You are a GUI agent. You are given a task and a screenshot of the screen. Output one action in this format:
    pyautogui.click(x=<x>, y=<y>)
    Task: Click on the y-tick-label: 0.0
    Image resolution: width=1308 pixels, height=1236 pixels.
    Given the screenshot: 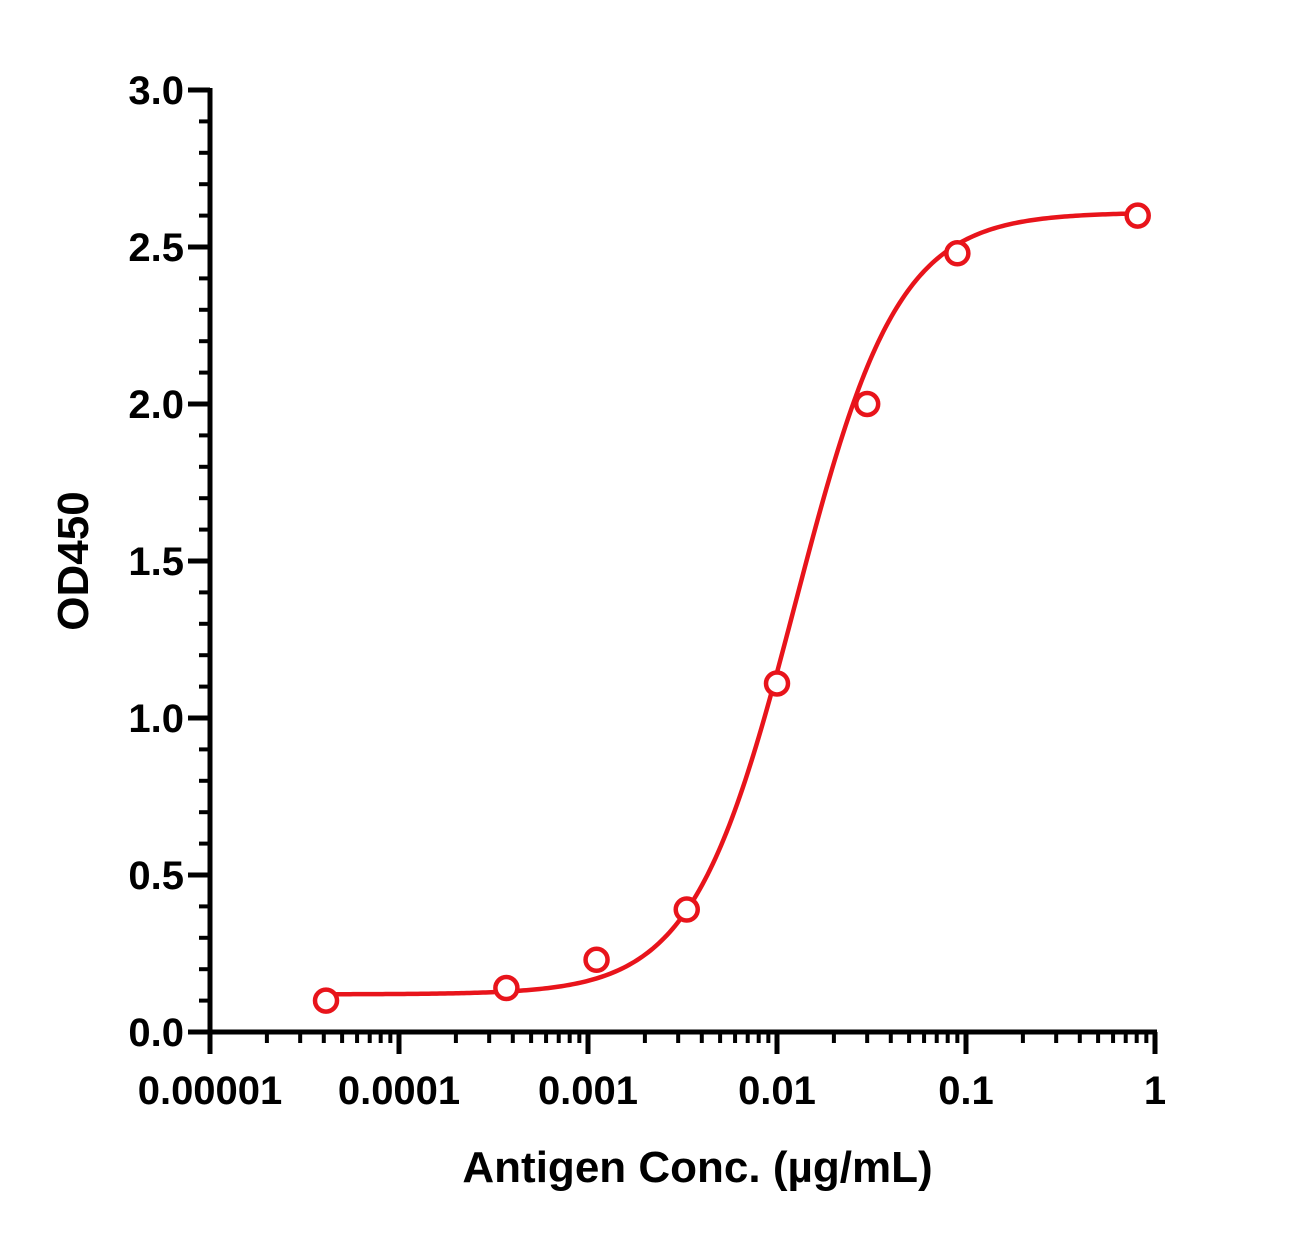 What is the action you would take?
    pyautogui.click(x=156, y=1033)
    